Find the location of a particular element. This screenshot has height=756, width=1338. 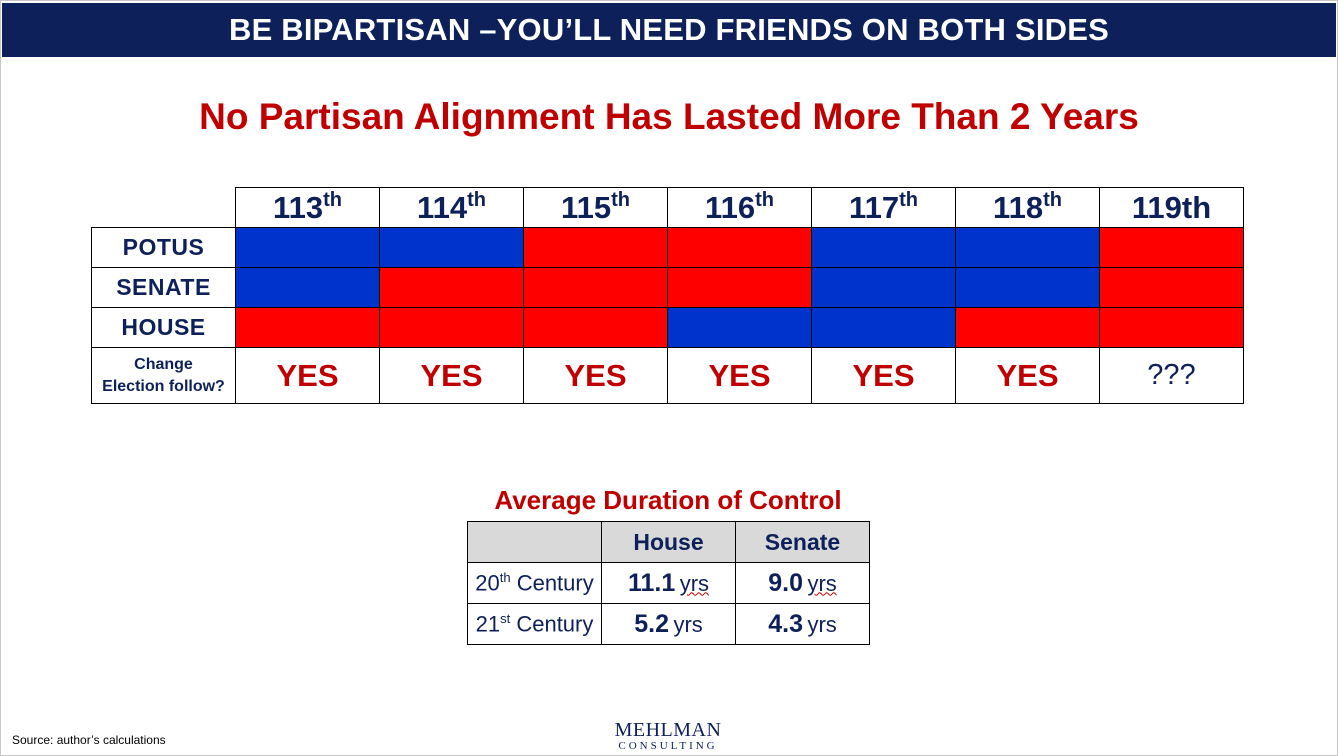

century-label: 21st Century is located at coordinates (534, 624).